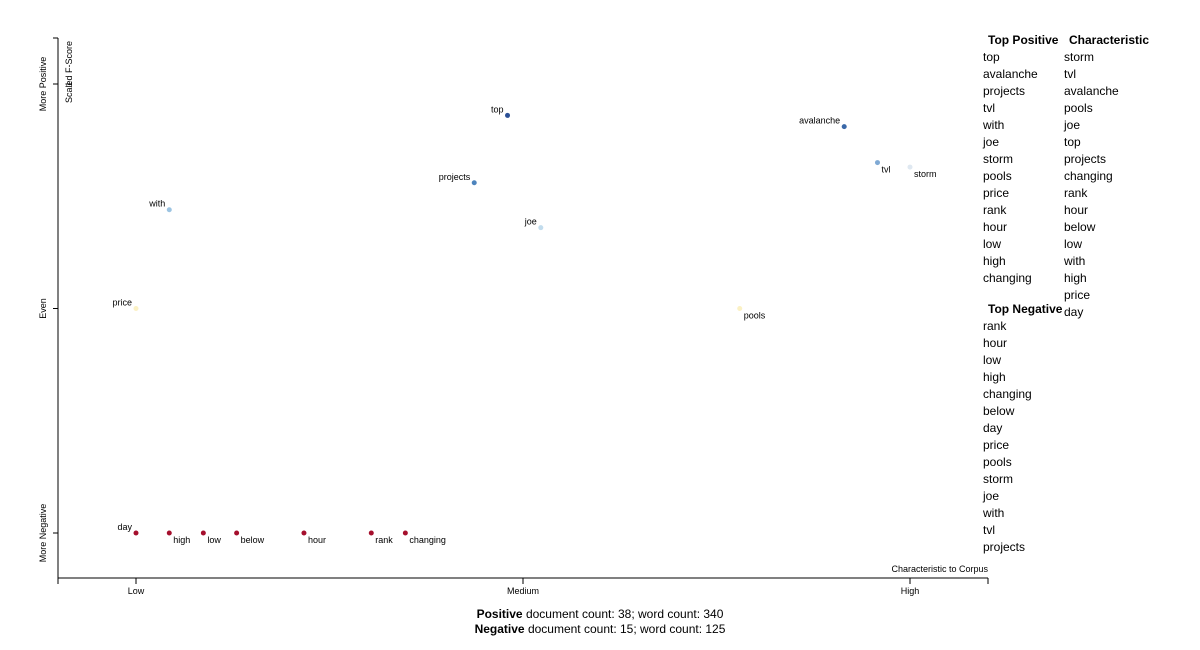 This screenshot has height=650, width=1200. What do you see at coordinates (995, 210) in the screenshot?
I see `top-positive-item-rank: rank` at bounding box center [995, 210].